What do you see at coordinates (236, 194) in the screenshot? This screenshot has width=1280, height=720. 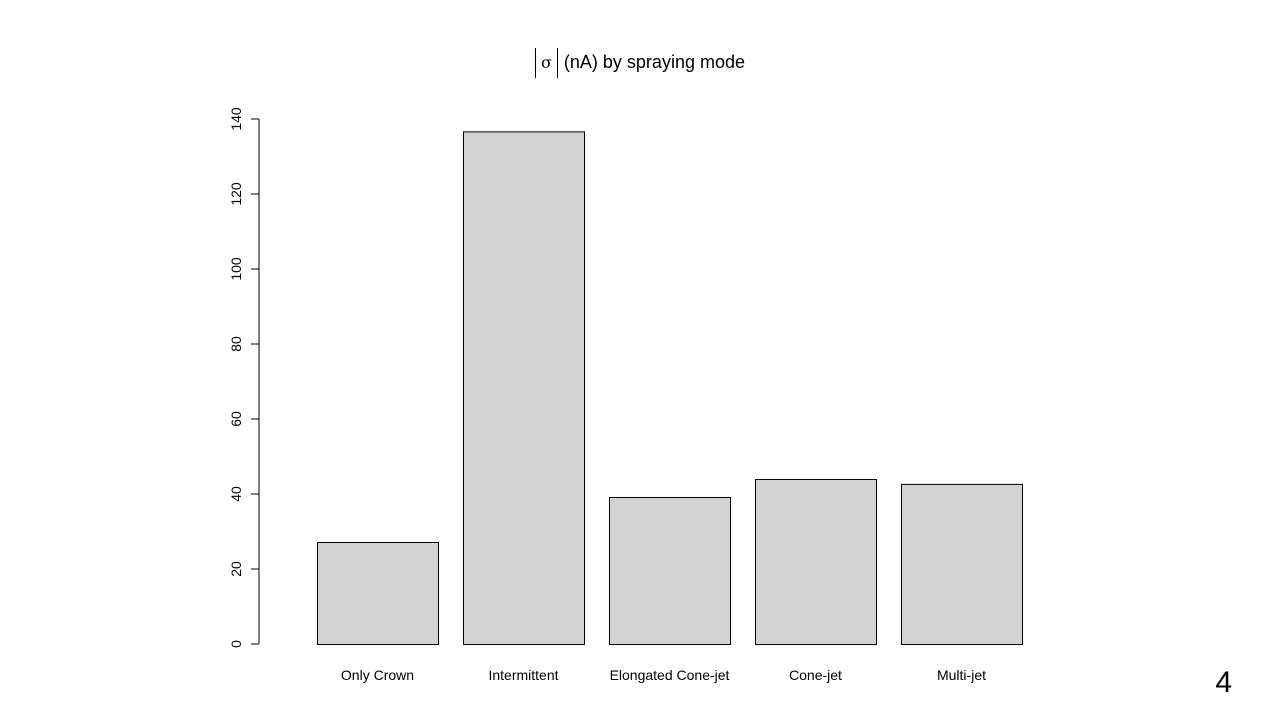 I see `y-tick-label: 120` at bounding box center [236, 194].